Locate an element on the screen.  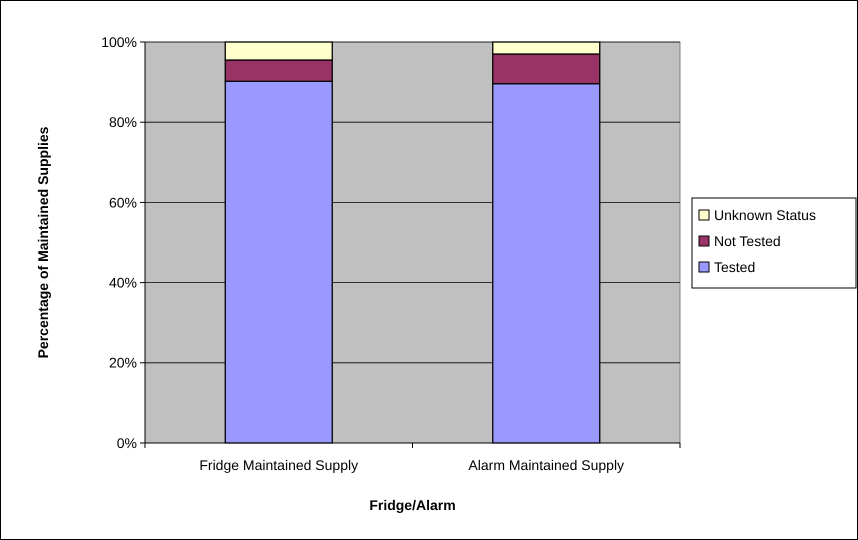
y-tick-label: 80% is located at coordinates (122, 122).